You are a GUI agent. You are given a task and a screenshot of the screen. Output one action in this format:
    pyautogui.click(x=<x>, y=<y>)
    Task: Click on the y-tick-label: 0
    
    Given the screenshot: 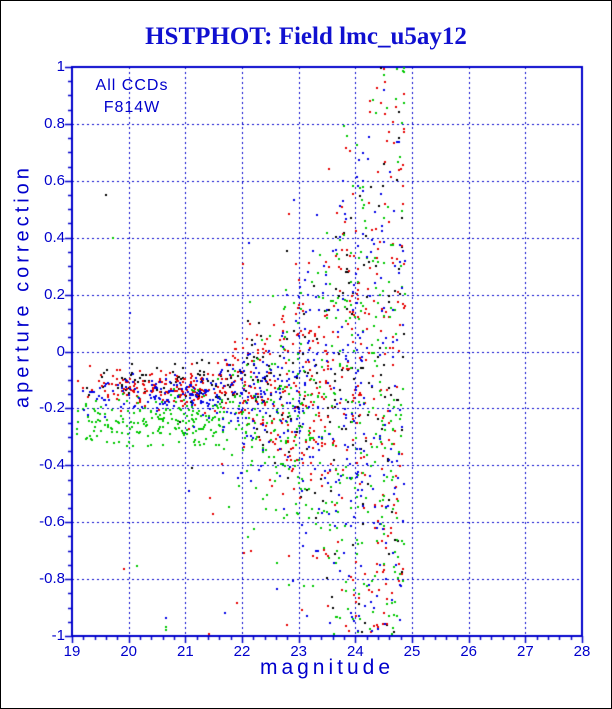 What is the action you would take?
    pyautogui.click(x=60, y=351)
    